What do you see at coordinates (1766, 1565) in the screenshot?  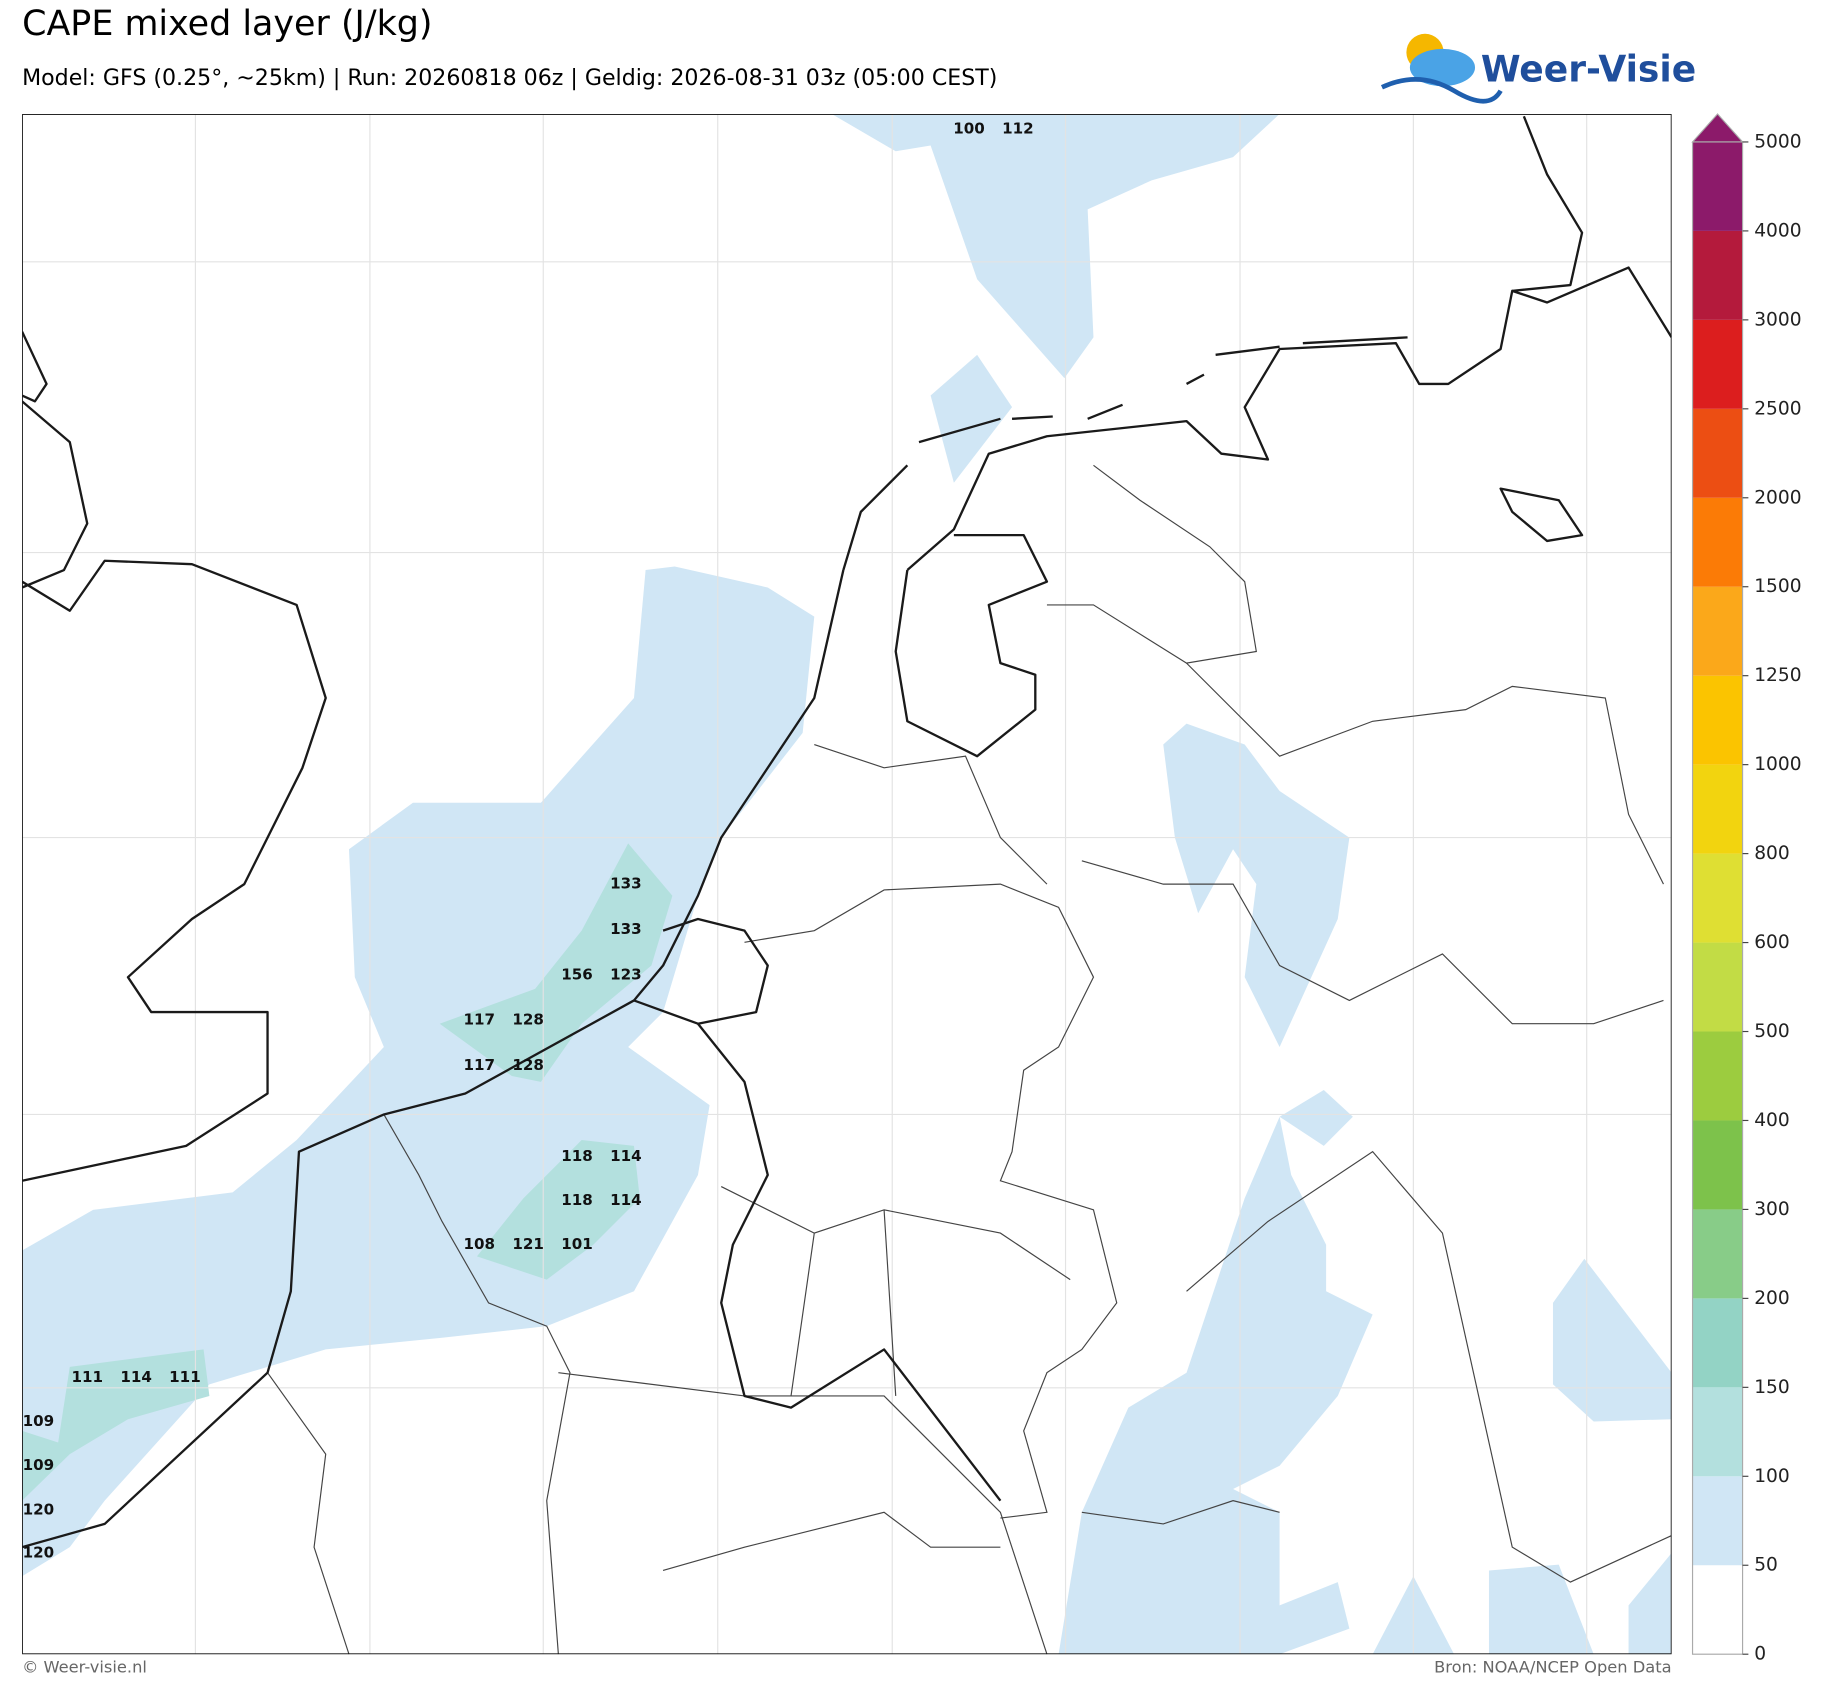 I see `colorbar-tick-label: 50` at bounding box center [1766, 1565].